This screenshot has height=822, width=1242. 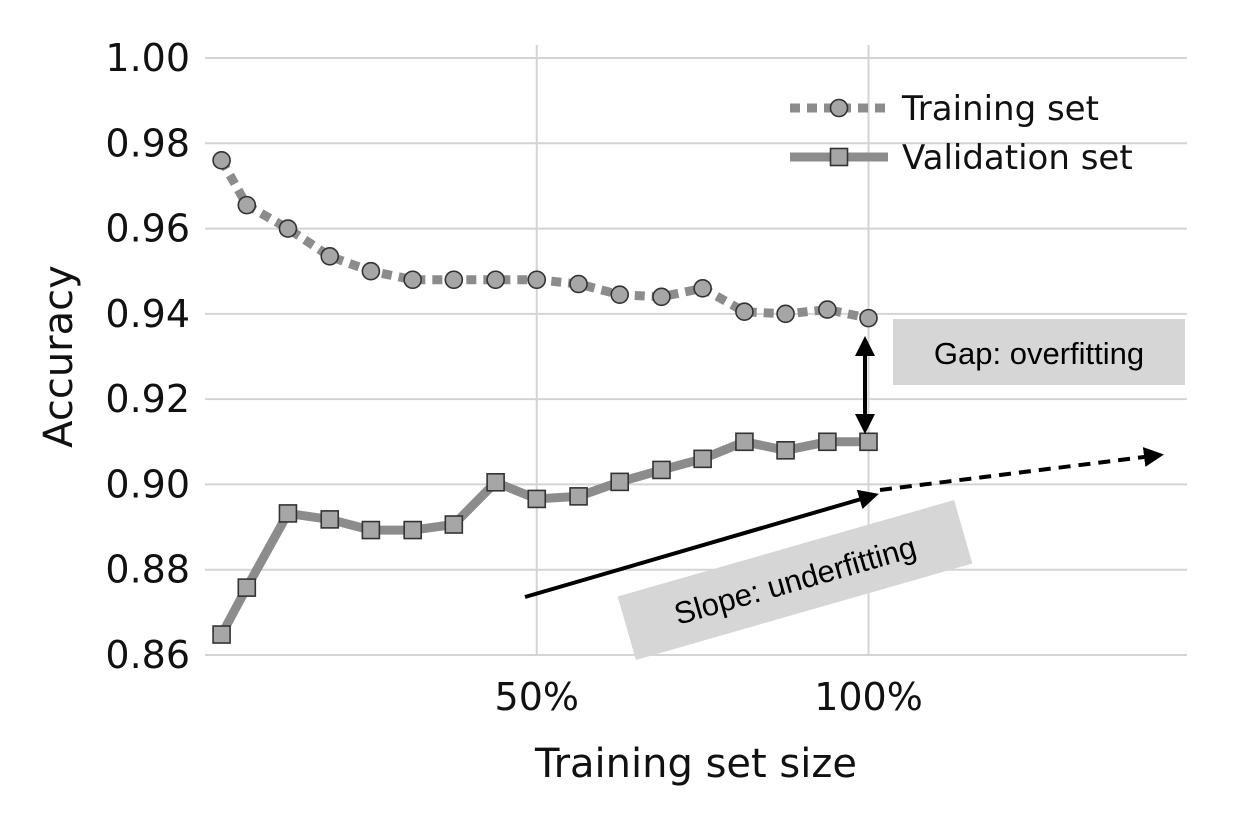 What do you see at coordinates (1021, 469) in the screenshot?
I see `slope-extension-arrow` at bounding box center [1021, 469].